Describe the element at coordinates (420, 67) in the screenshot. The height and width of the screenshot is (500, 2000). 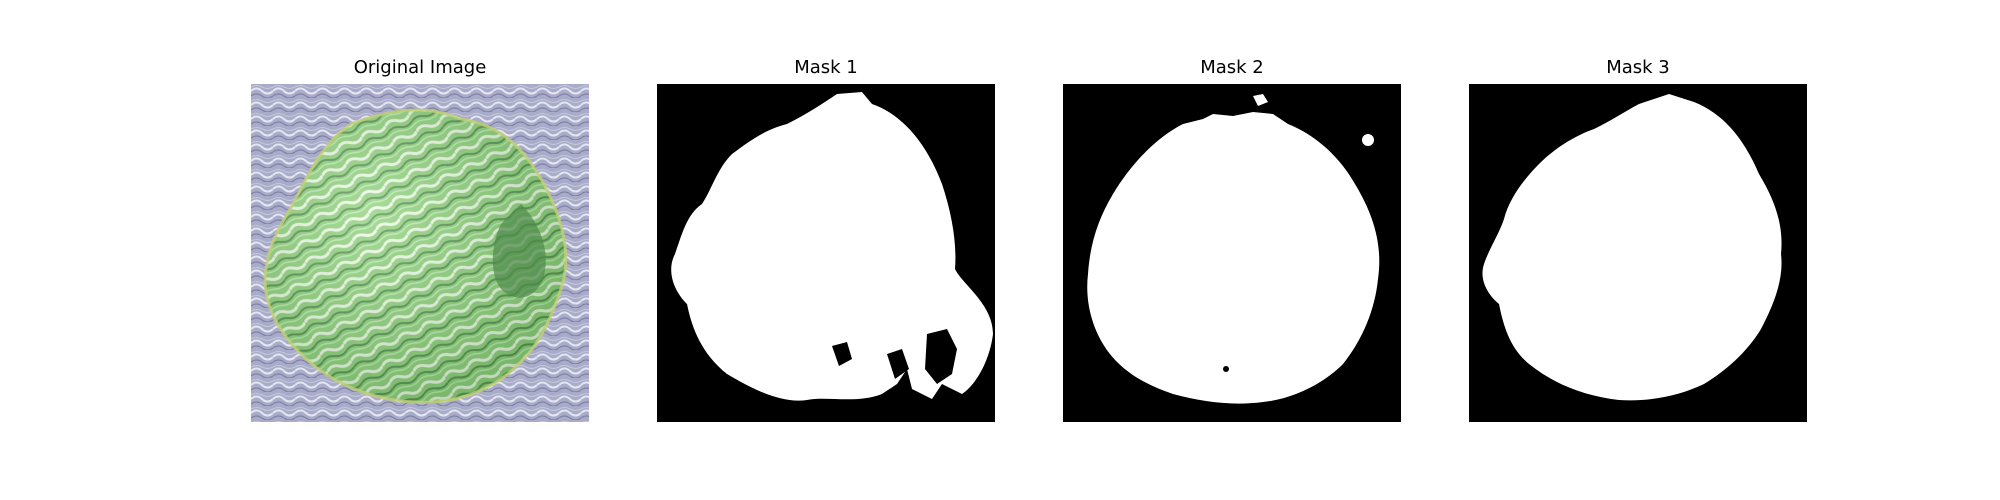
I see `panel-title: Original Image` at that location.